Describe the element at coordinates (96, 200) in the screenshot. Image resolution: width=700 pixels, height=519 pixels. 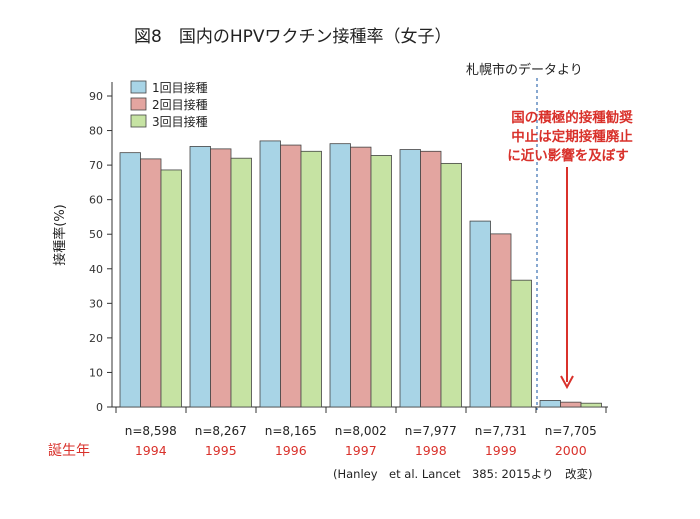
I see `y-tick-label: 60` at that location.